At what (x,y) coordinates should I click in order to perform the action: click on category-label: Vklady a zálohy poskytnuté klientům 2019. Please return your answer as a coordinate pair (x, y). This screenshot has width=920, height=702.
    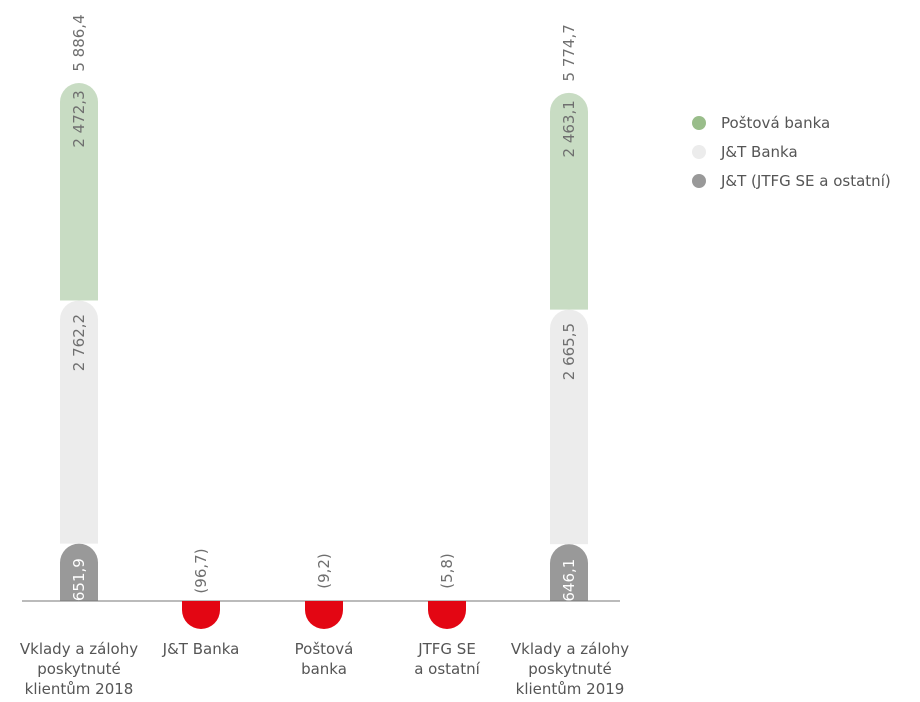
    Looking at the image, I should click on (570, 669).